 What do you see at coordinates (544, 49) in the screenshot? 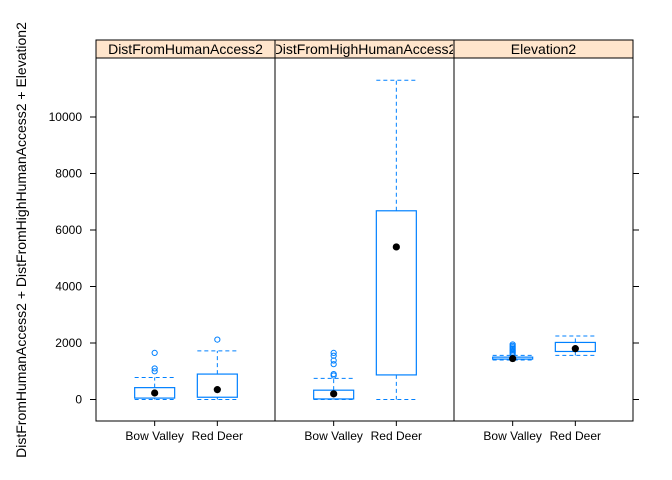
I see `strip-label: Elevation2` at bounding box center [544, 49].